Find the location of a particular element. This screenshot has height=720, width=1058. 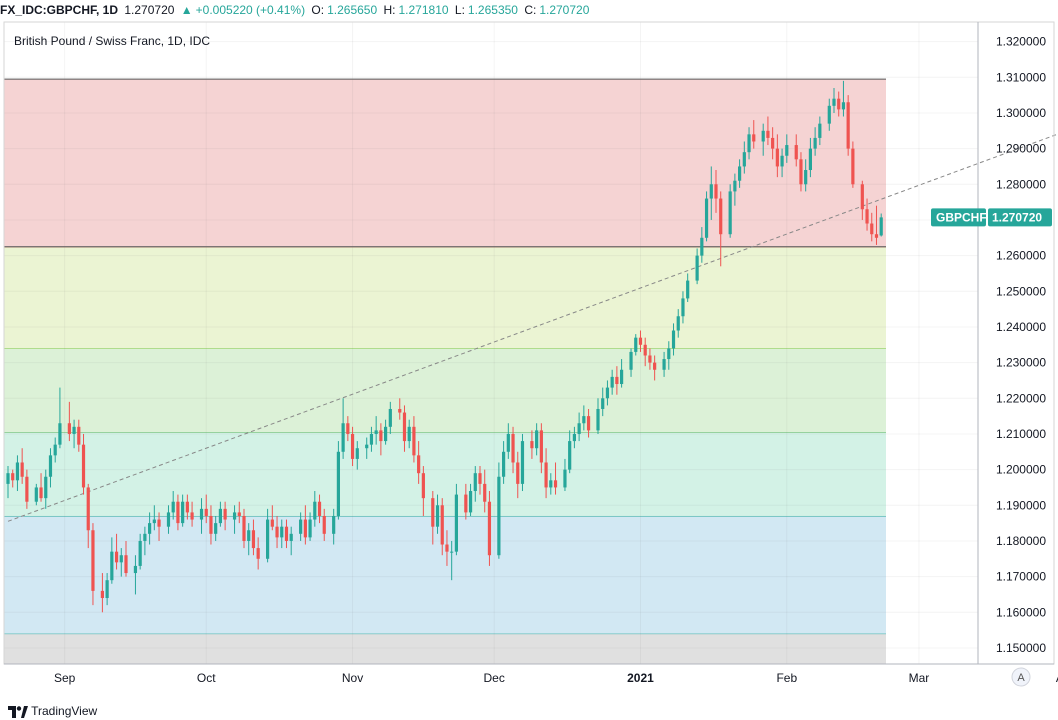

price-tick-label: 1.240000 is located at coordinates (1021, 327).